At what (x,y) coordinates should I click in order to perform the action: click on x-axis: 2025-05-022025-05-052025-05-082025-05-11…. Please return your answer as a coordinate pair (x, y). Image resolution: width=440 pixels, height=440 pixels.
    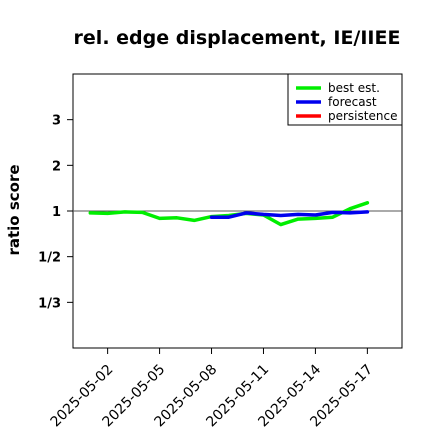
    Looking at the image, I should click on (212, 389).